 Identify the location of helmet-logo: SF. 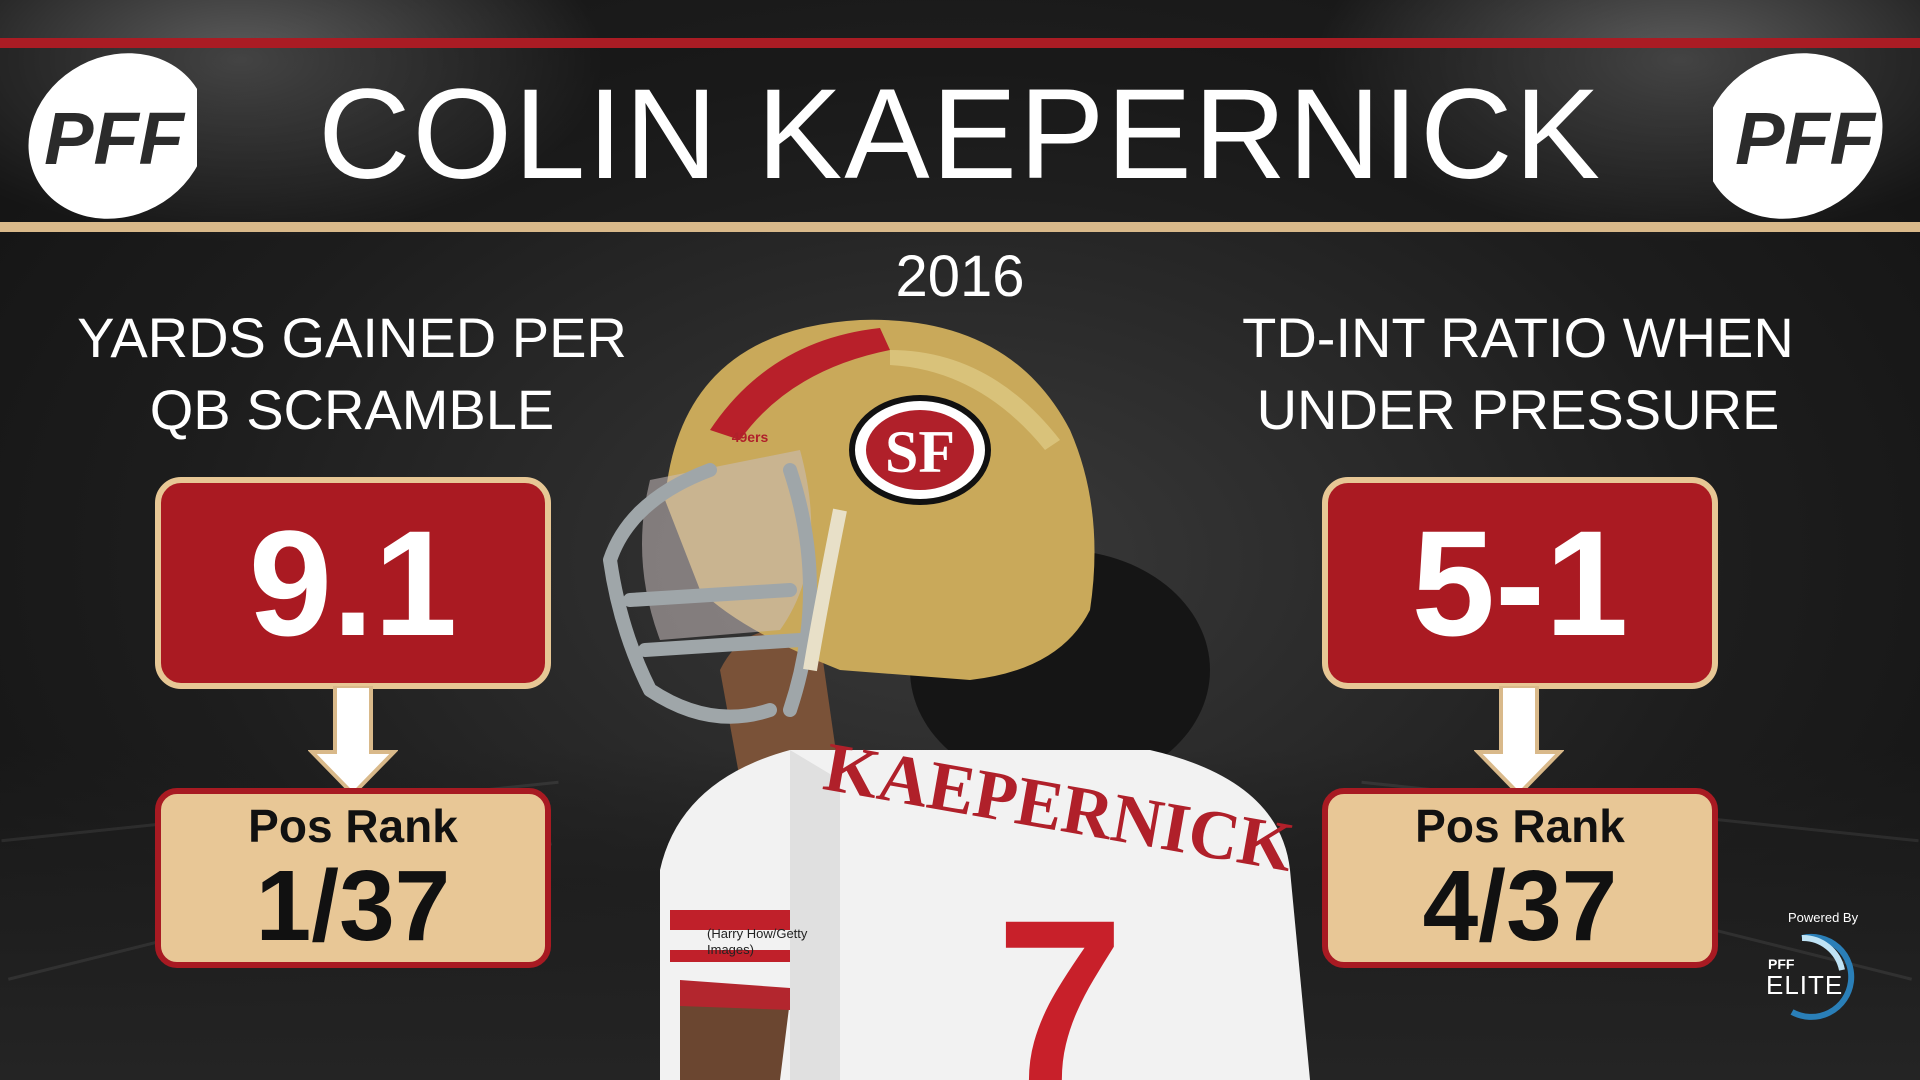
(920, 452).